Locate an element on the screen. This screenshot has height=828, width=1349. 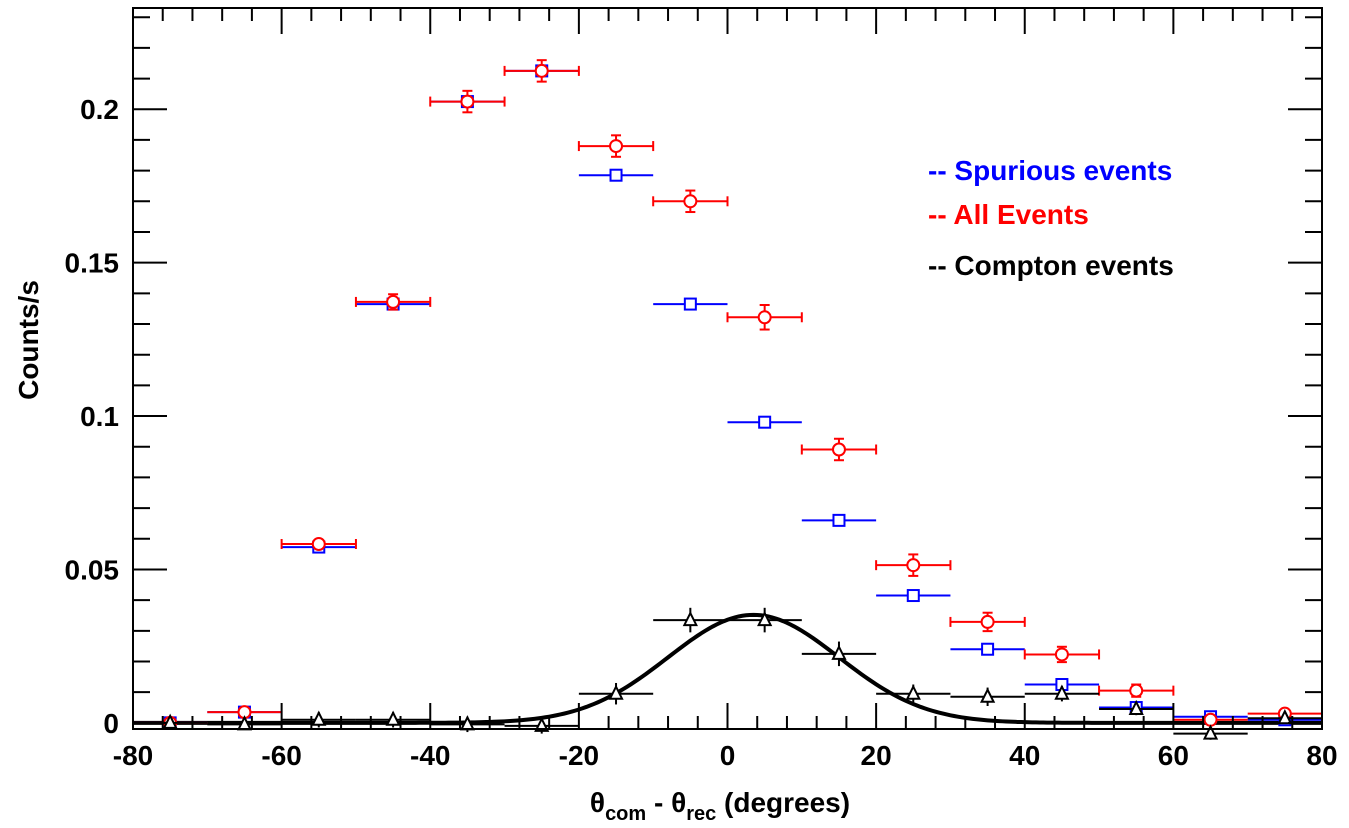
x-axis-title-theta-2: θ is located at coordinates (678, 802).